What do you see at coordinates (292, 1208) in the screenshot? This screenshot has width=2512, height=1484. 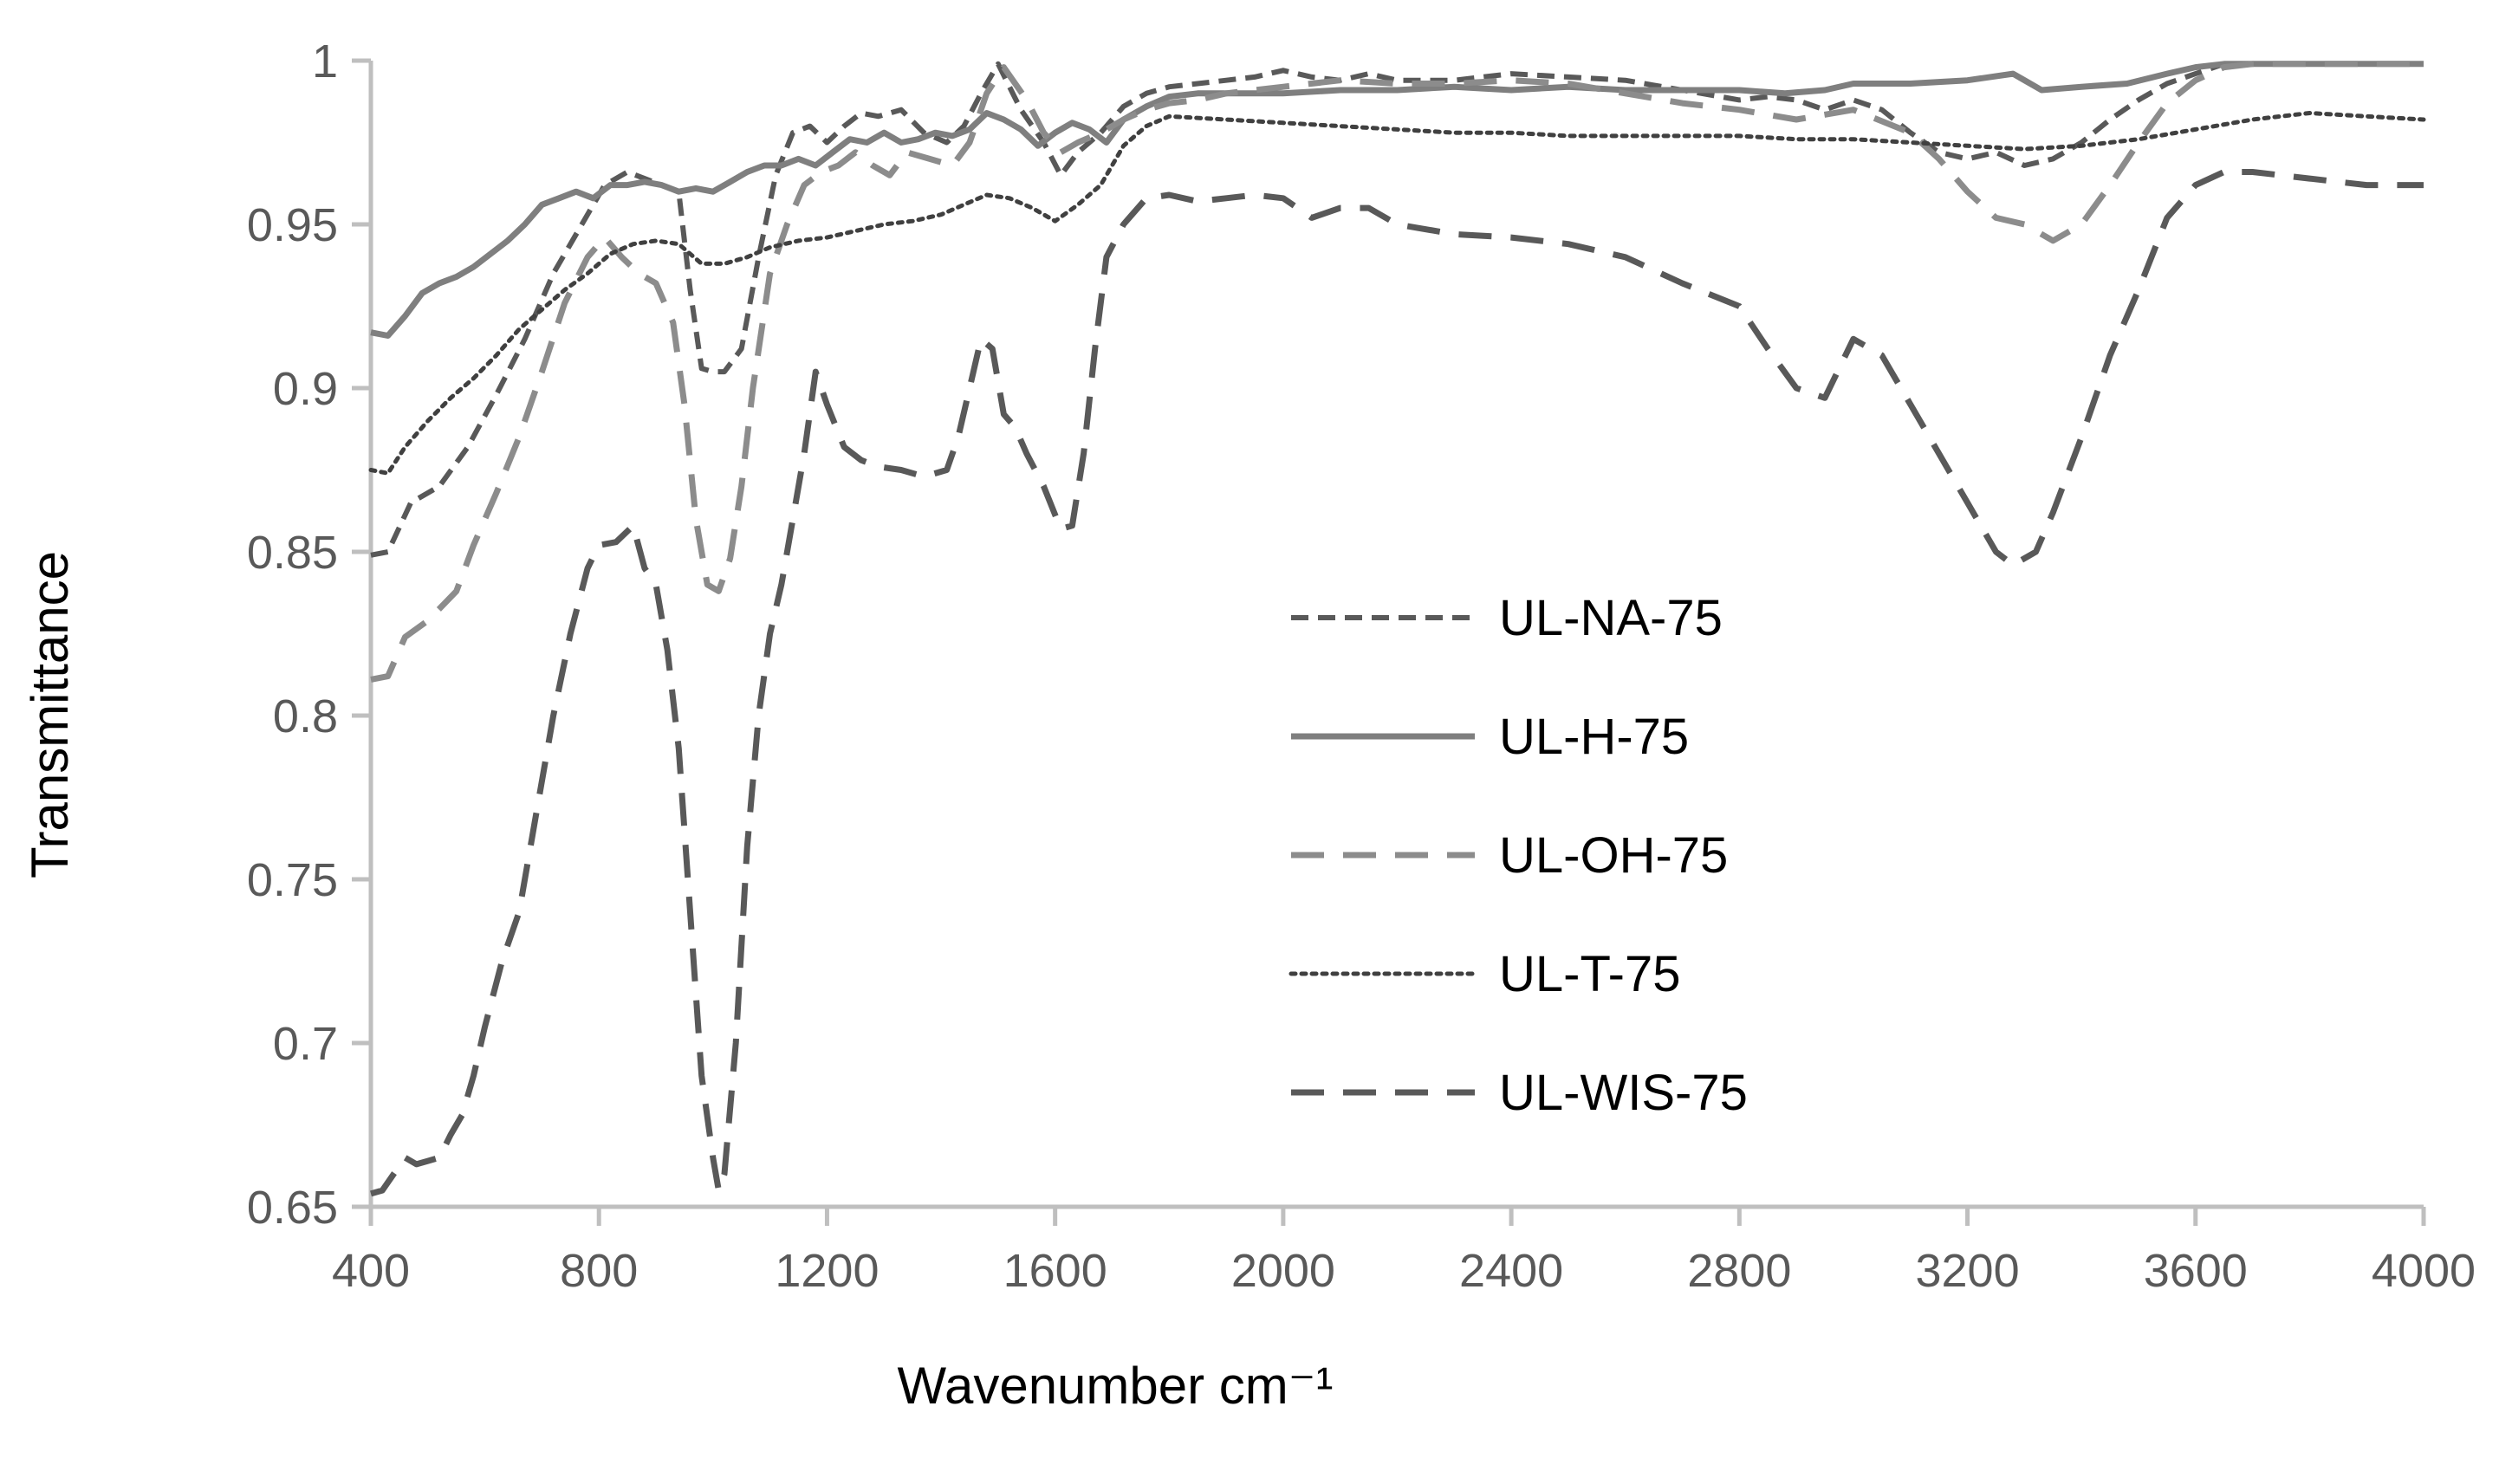 I see `y-tick-label: 0.65` at bounding box center [292, 1208].